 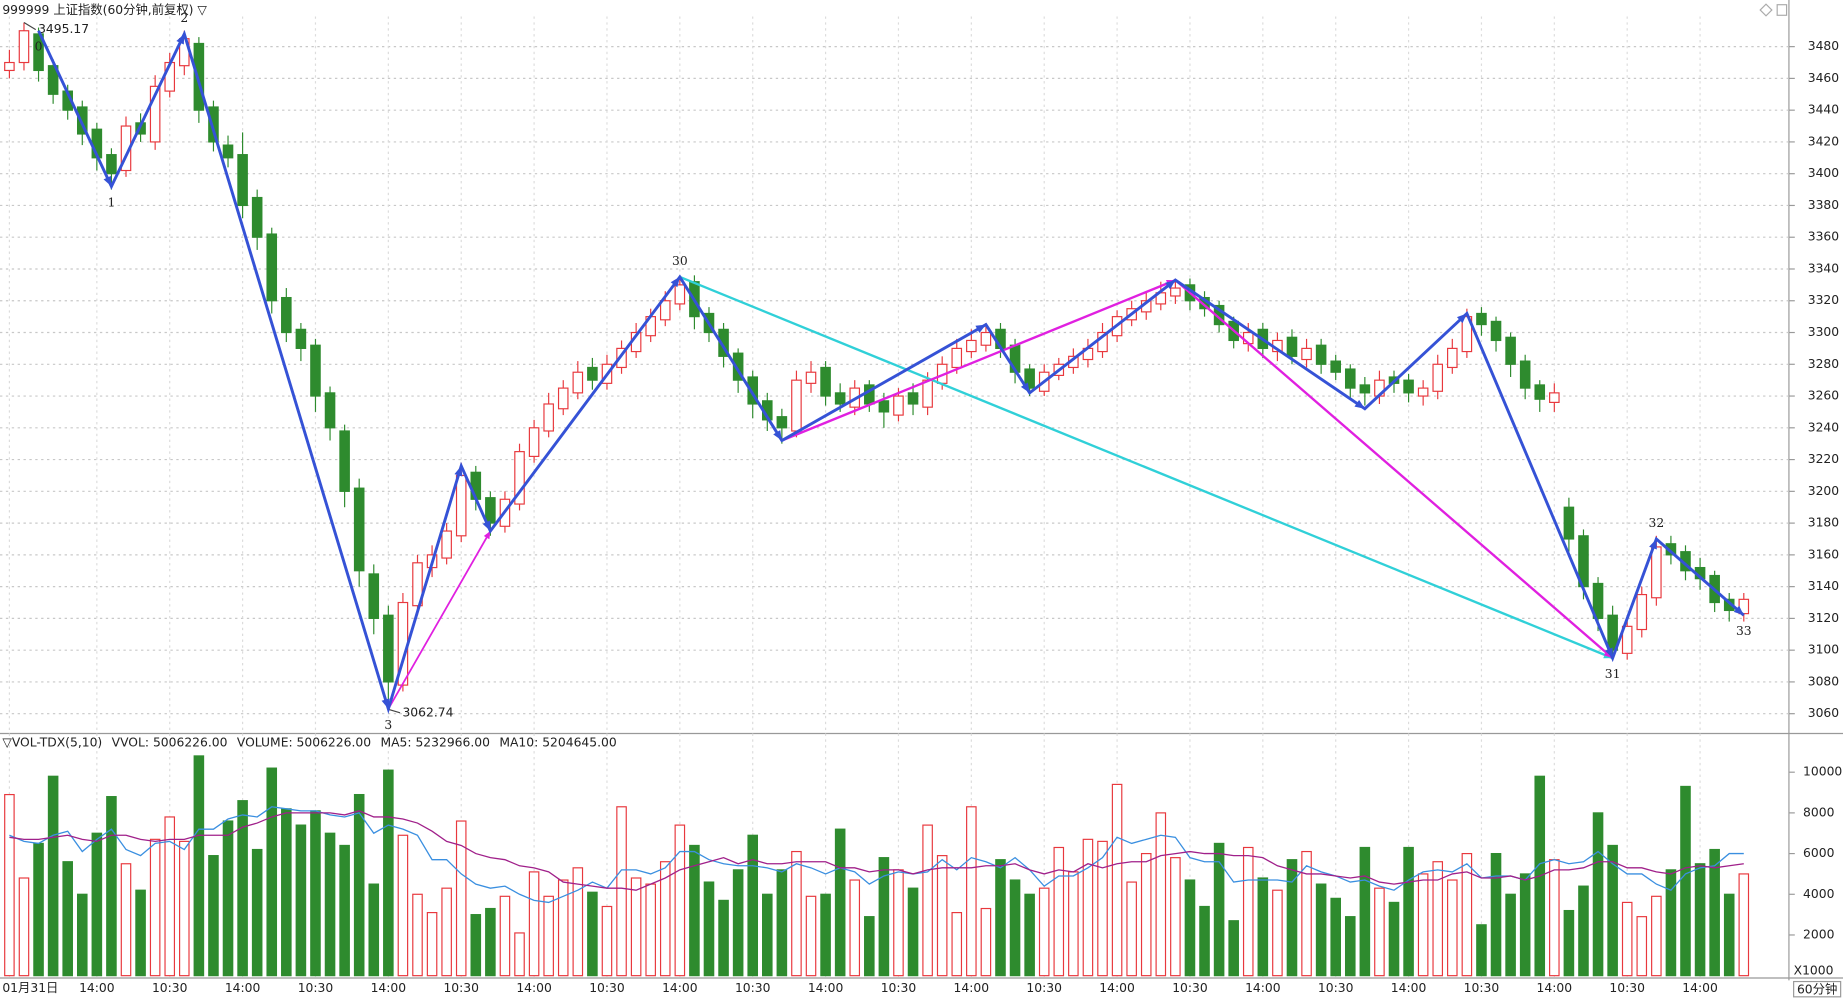 I want to click on ma-line, so click(x=876, y=850).